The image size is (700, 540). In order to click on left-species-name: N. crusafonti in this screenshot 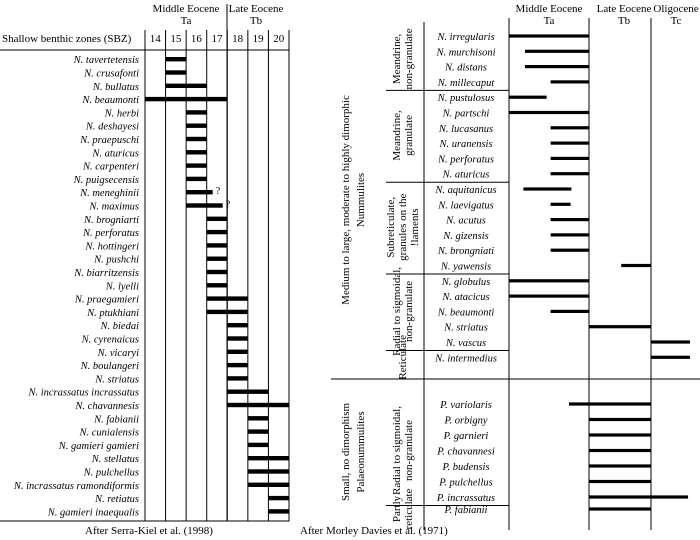, I will do `click(111, 74)`.